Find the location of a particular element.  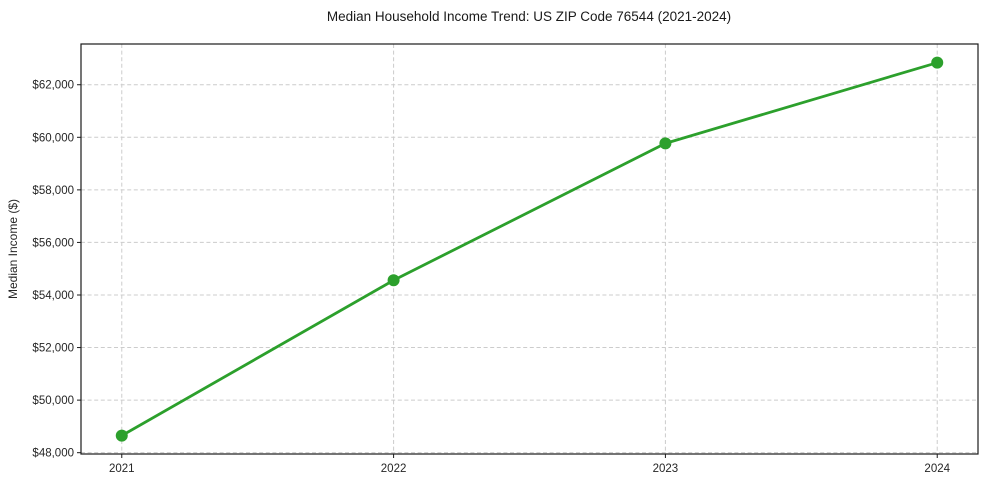

data-point-2021 is located at coordinates (121, 435).